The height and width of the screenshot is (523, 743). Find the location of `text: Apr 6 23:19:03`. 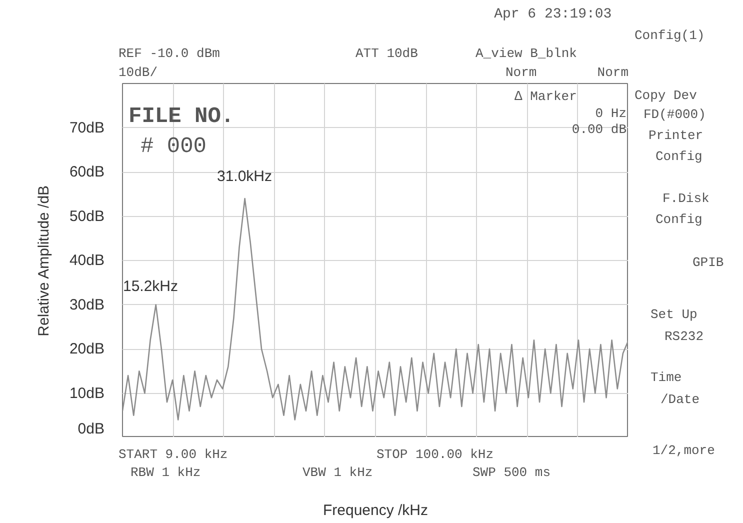

text: Apr 6 23:19:03 is located at coordinates (553, 14).